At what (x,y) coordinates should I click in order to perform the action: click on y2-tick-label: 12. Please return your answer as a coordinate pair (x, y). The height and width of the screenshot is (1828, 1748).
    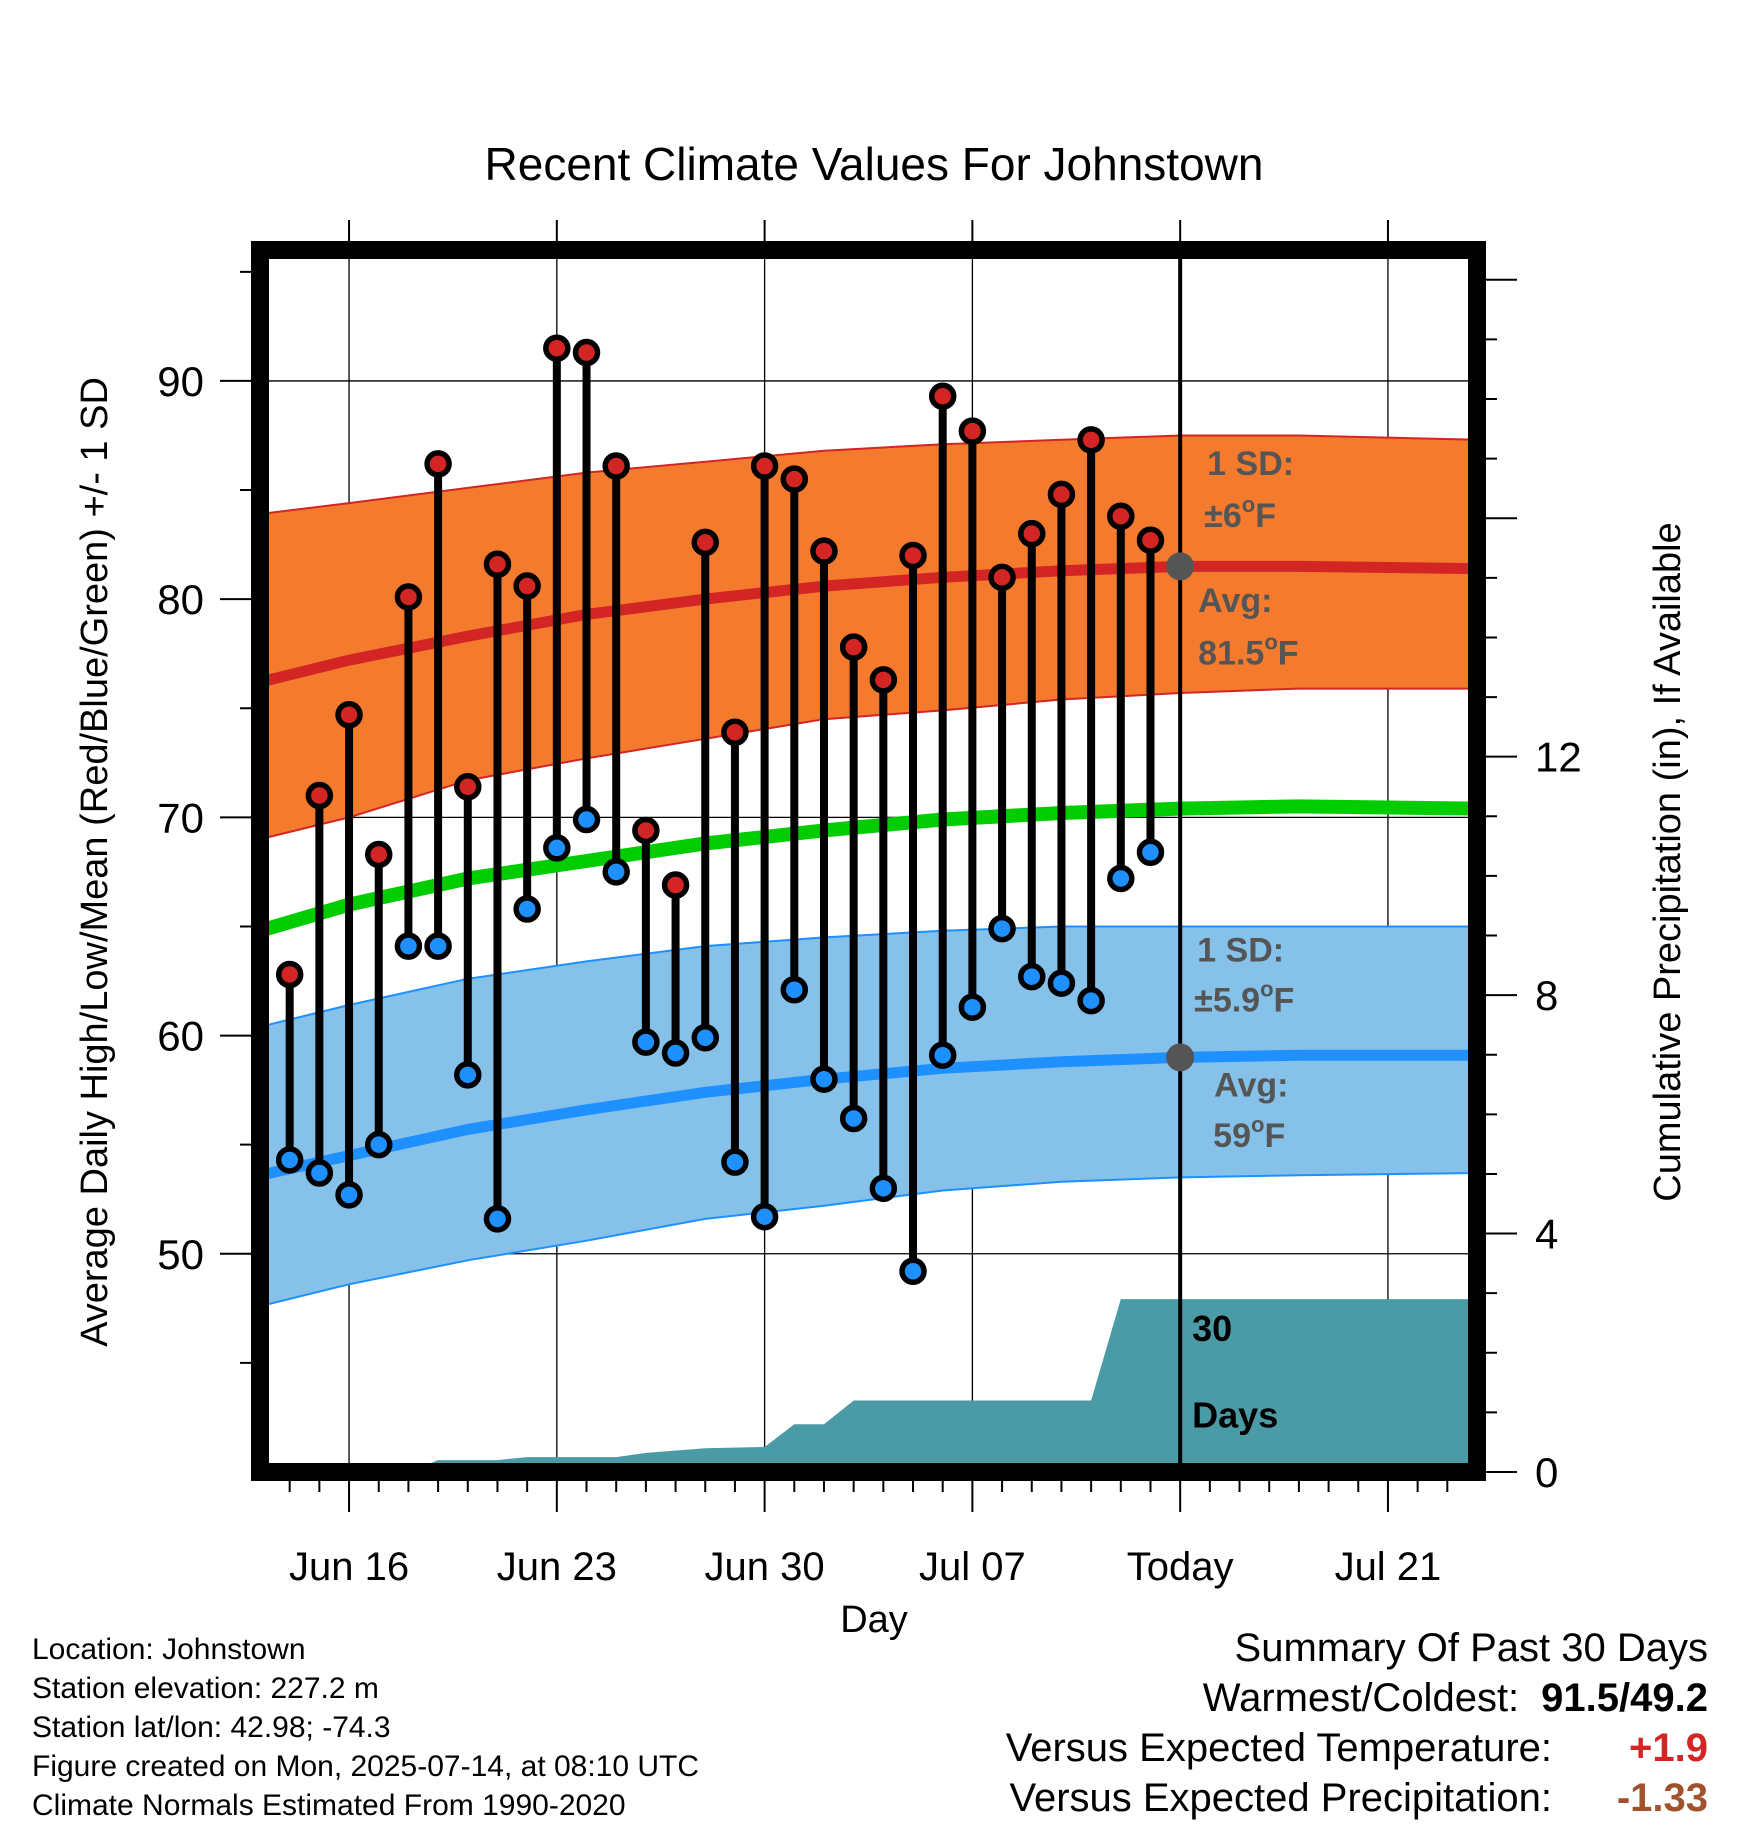
    Looking at the image, I should click on (1558, 757).